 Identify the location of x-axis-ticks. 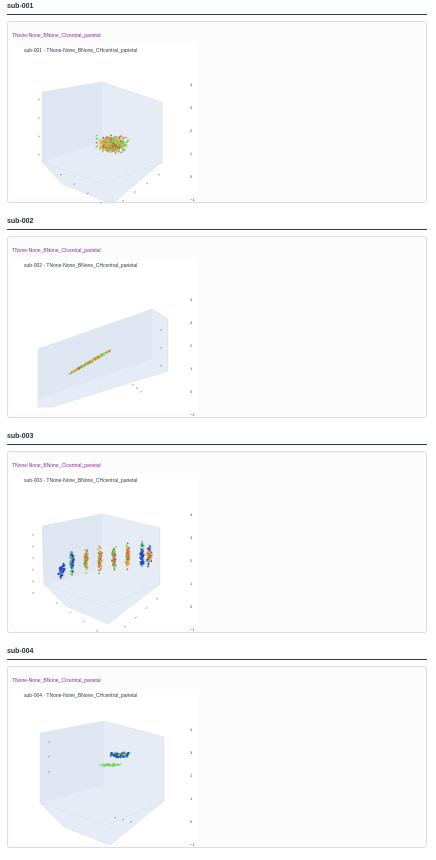
(81, 188).